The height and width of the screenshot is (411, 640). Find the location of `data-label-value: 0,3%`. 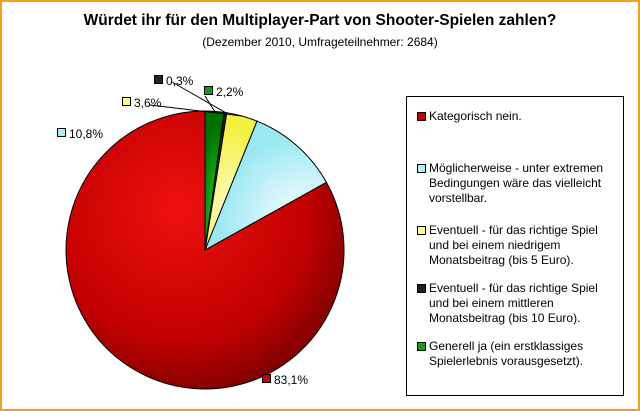

data-label-value: 0,3% is located at coordinates (180, 81).